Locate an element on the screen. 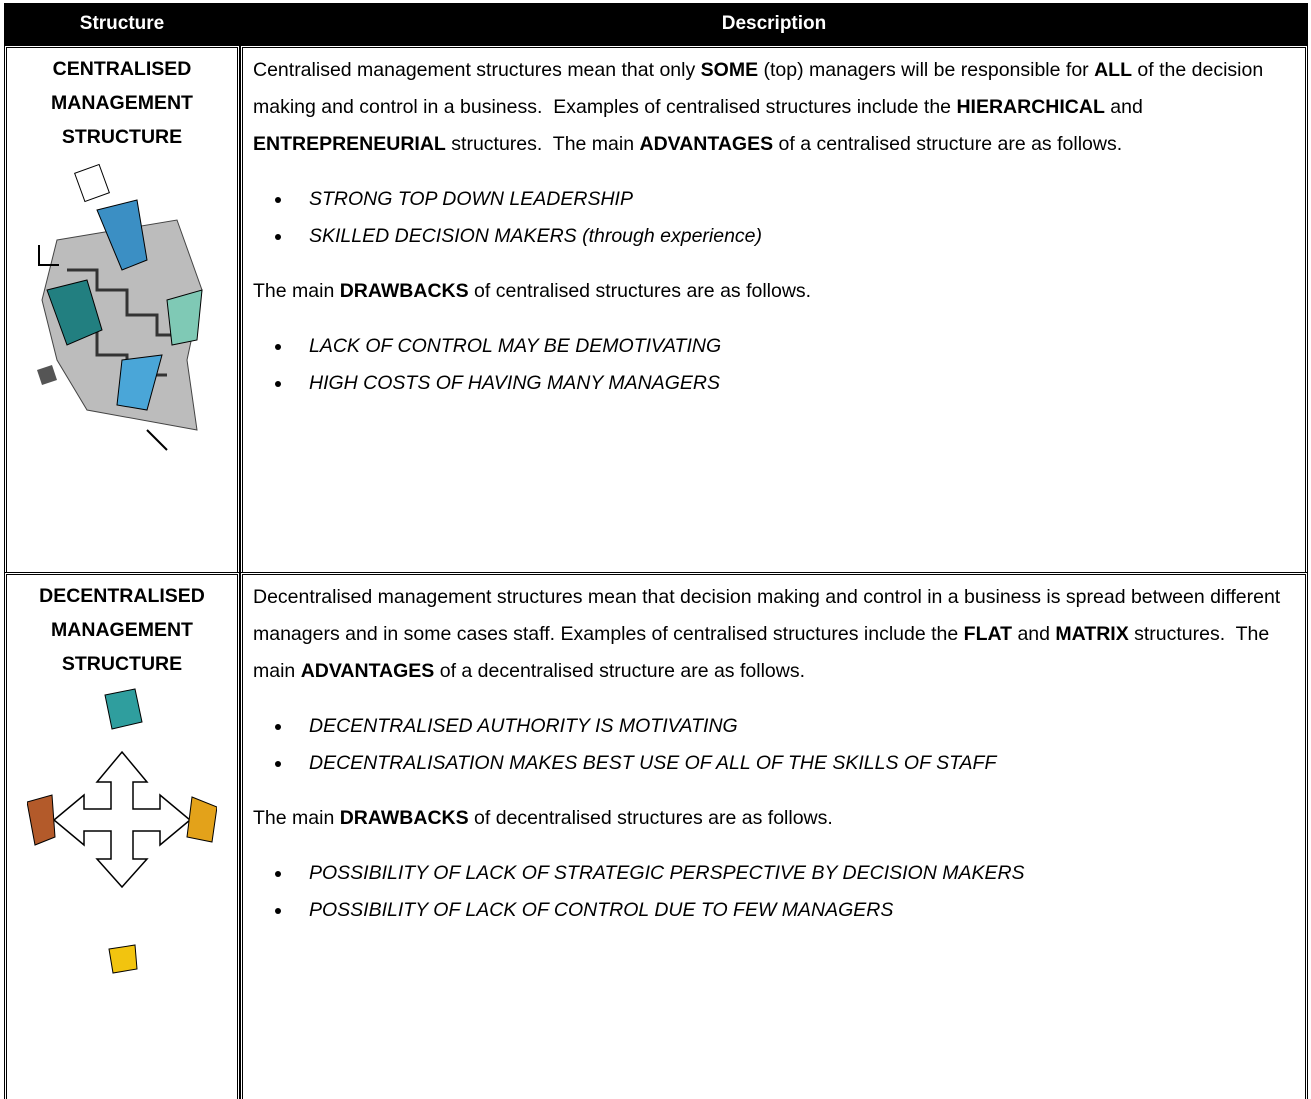 The image size is (1311, 1099). structure-cell: DECENTRALISED MANAGEMENT STRUCTURE is located at coordinates (122, 835).